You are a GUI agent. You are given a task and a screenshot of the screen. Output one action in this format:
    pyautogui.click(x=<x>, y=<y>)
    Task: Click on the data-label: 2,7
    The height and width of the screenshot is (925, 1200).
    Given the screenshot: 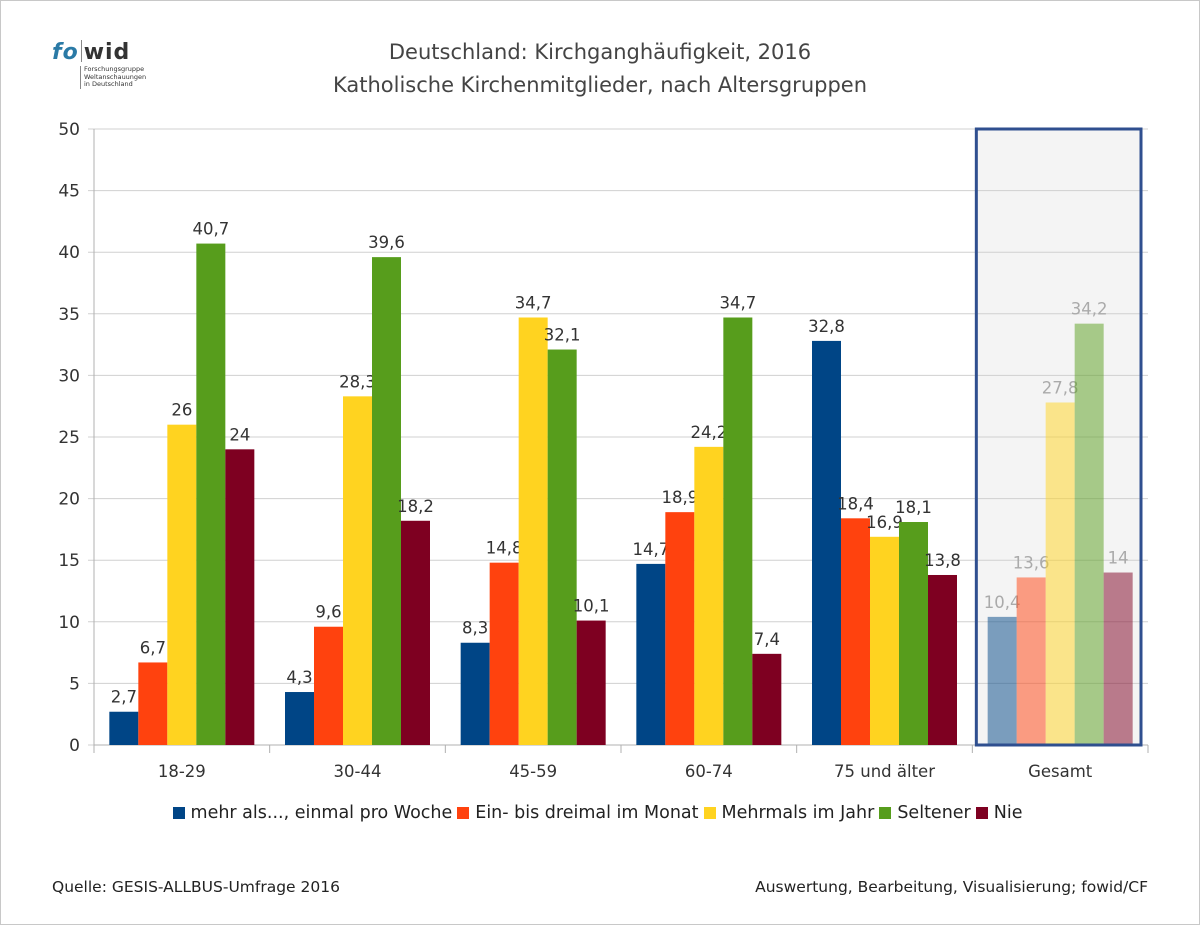 What is the action you would take?
    pyautogui.click(x=124, y=697)
    